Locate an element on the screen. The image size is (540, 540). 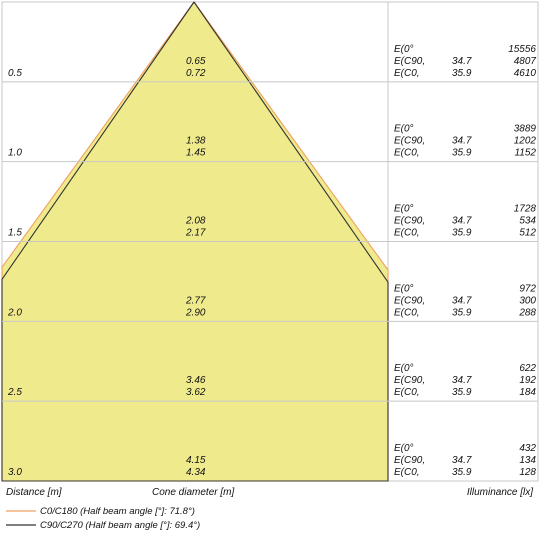
cone-diameter-c90: 2.90 is located at coordinates (195, 312).